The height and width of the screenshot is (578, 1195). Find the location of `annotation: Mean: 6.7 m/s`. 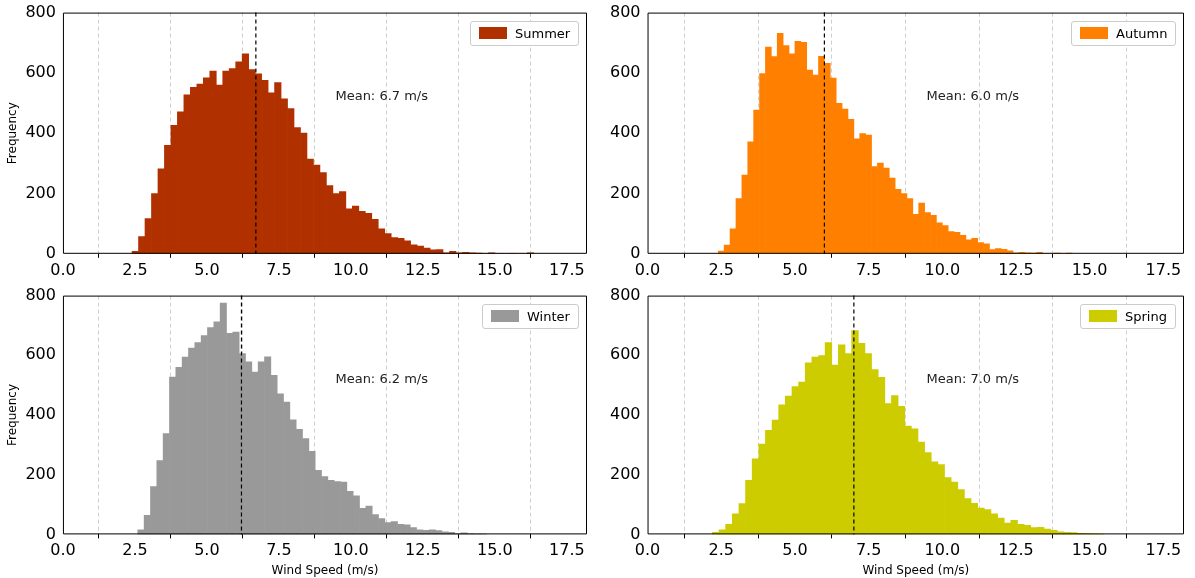

annotation: Mean: 6.7 m/s is located at coordinates (382, 96).